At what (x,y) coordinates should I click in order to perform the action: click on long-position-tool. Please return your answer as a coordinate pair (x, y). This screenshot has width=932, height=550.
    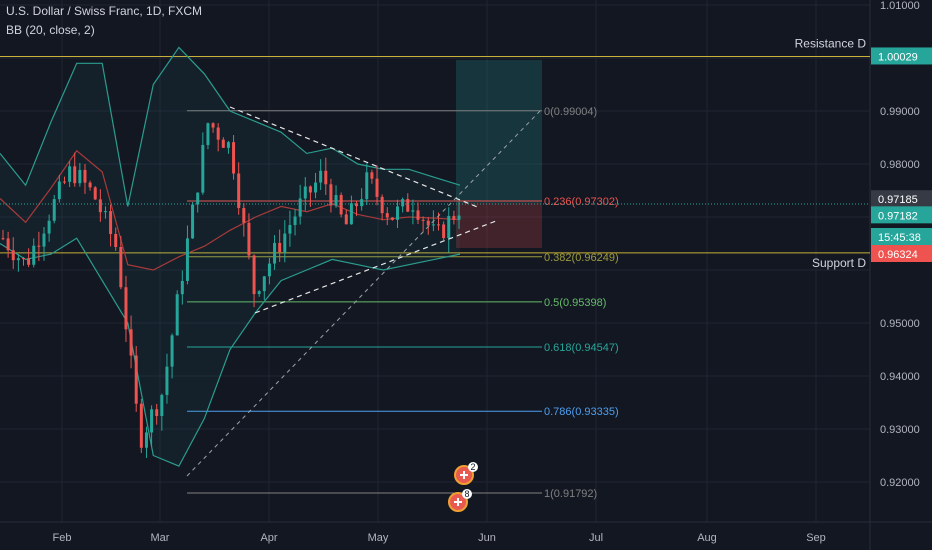
    Looking at the image, I should click on (499, 154).